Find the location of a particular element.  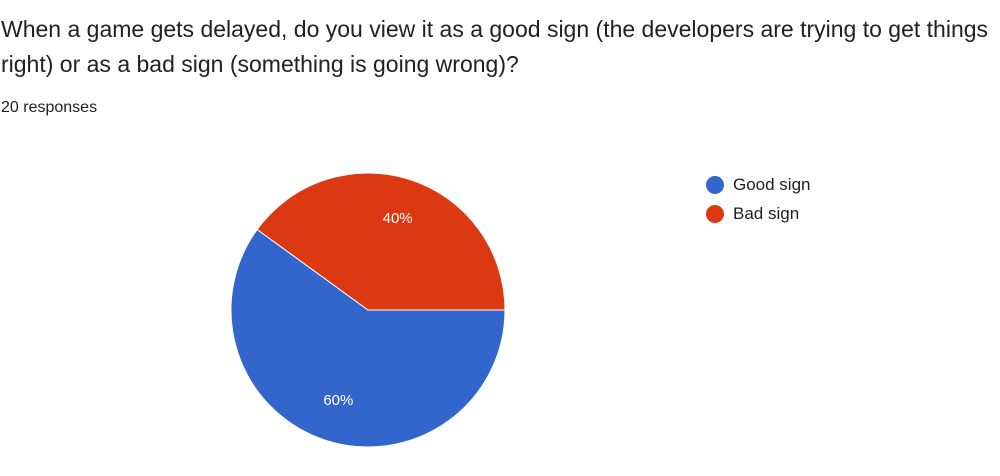

pie-data-label-bad-sign: 40% is located at coordinates (398, 218).